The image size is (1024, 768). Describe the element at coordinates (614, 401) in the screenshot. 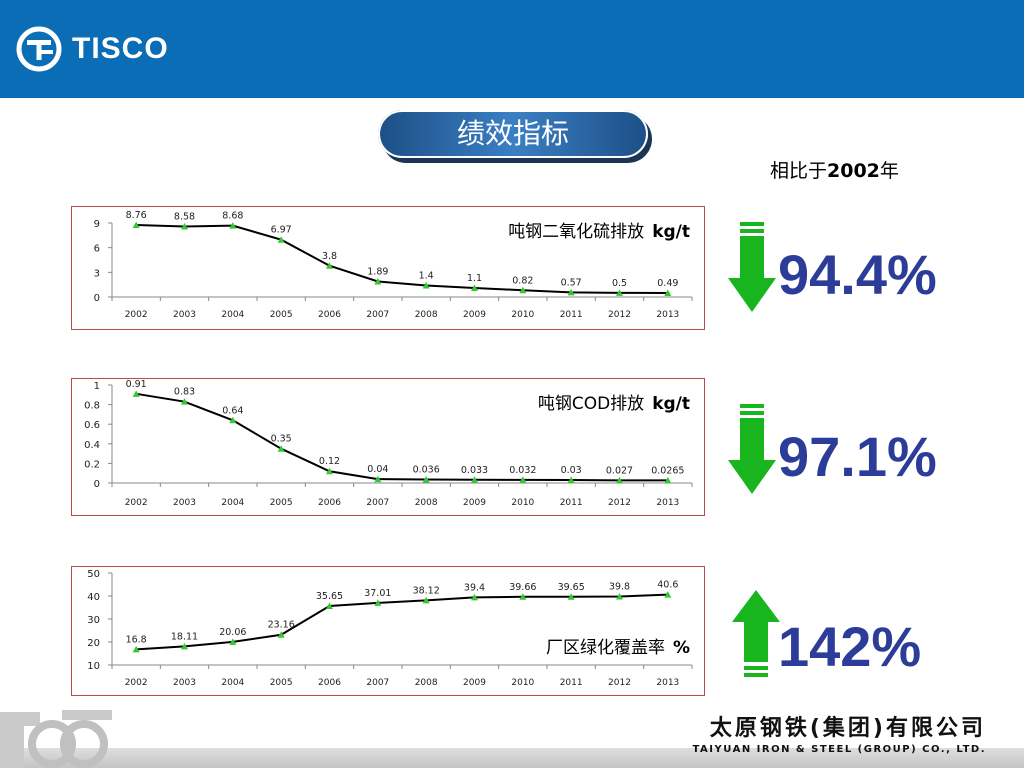

I see `chart-cod-title: 吨钢COD排放 kg/t` at that location.